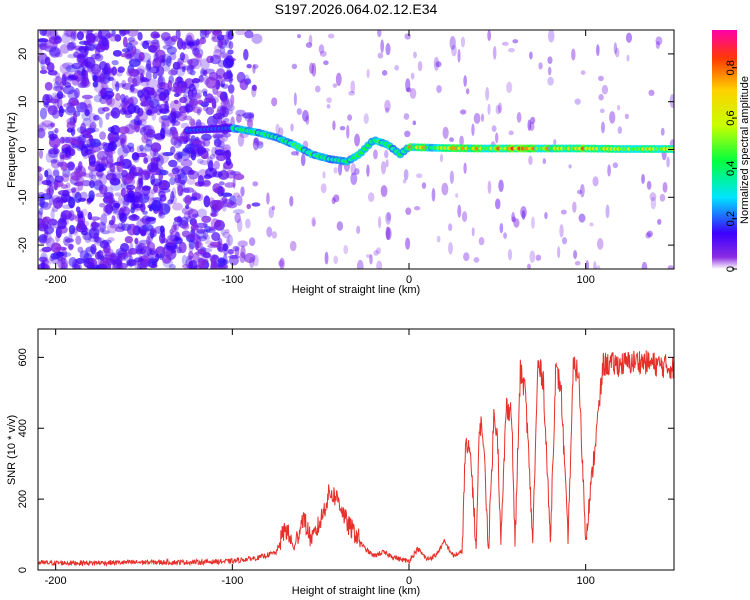 This screenshot has height=600, width=750. What do you see at coordinates (356, 591) in the screenshot?
I see `snr-xlabel: Height of straight line (km)` at bounding box center [356, 591].